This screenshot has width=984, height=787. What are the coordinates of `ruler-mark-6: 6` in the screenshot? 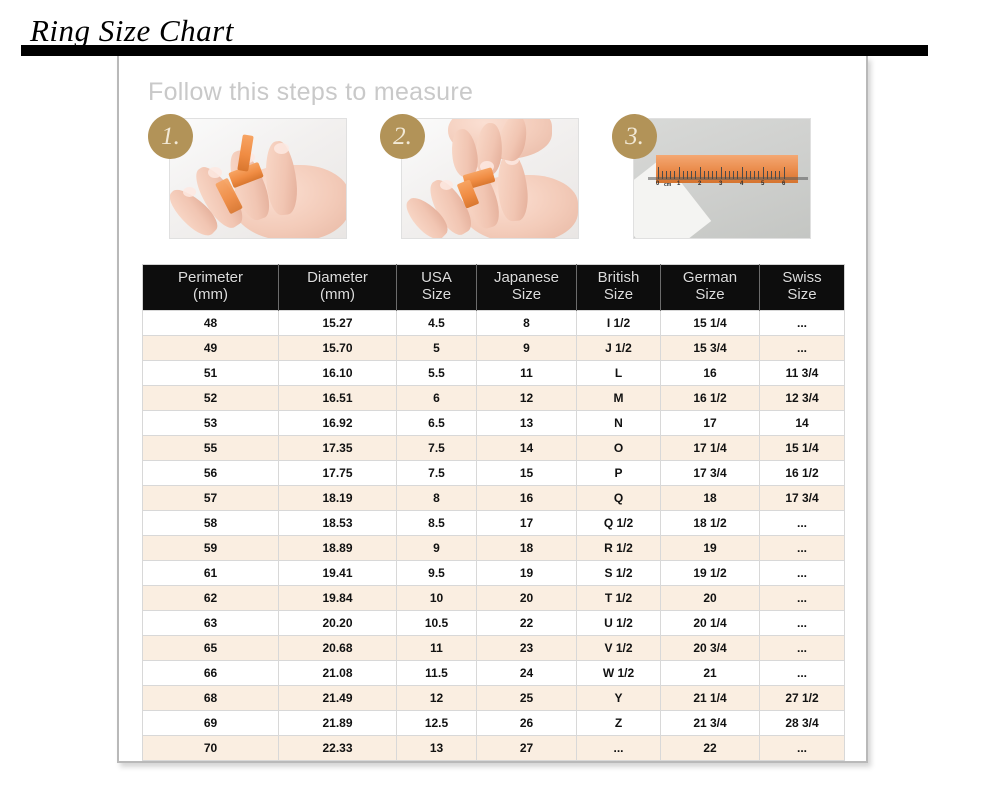 It's located at (784, 184).